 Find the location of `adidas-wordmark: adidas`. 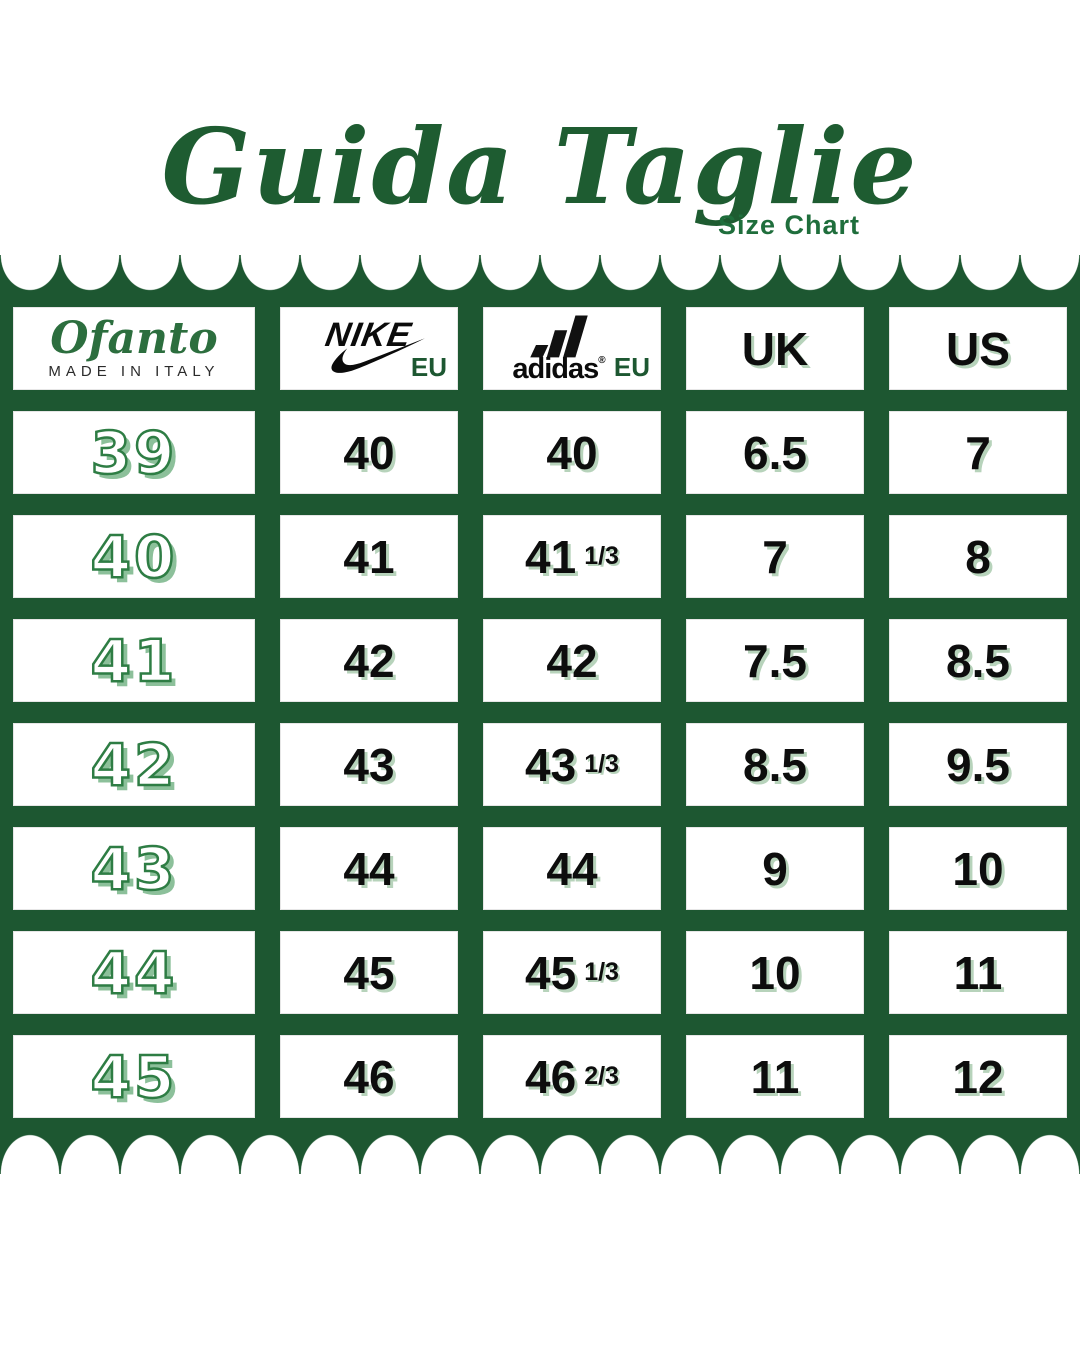

adidas-wordmark: adidas is located at coordinates (555, 369).